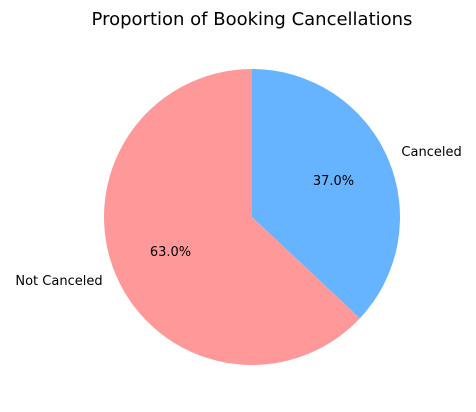  Describe the element at coordinates (252, 19) in the screenshot. I see `chart-title: Proportion of Booking Cancellations` at that location.